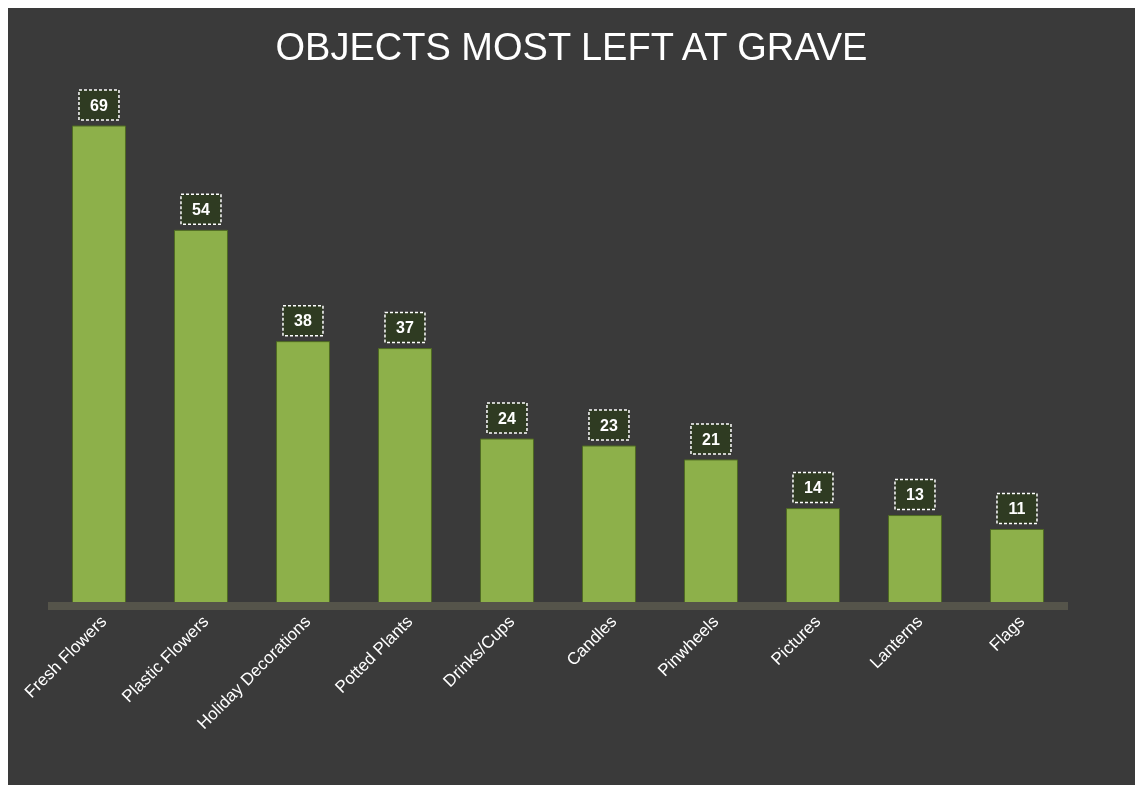 Image resolution: width=1143 pixels, height=793 pixels. What do you see at coordinates (571, 47) in the screenshot?
I see `chart-title: OBJECTS MOST LEFT AT GRAVE` at bounding box center [571, 47].